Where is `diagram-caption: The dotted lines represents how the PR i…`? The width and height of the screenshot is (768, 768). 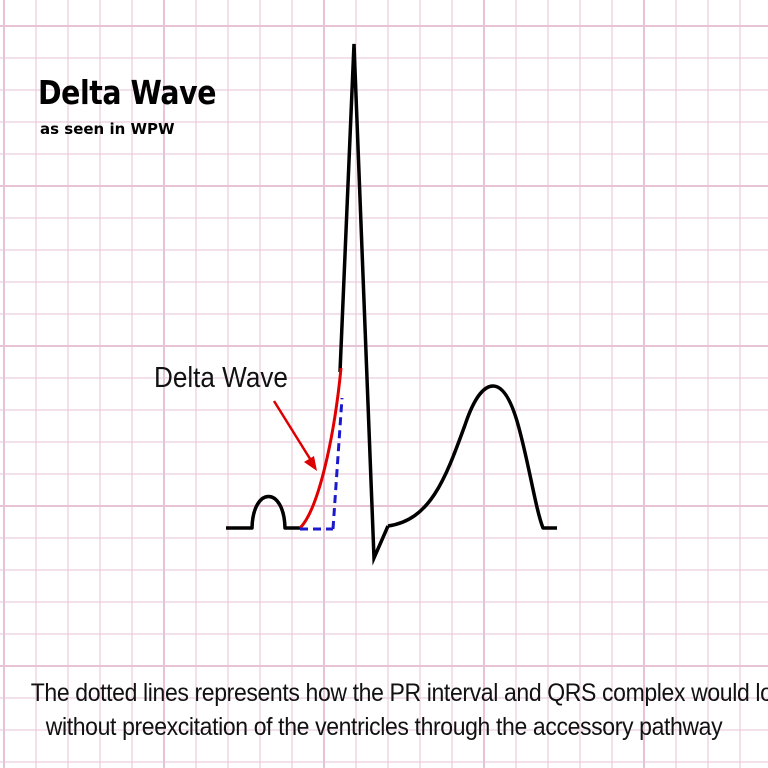
diagram-caption: The dotted lines represents how the PR i… is located at coordinates (384, 710).